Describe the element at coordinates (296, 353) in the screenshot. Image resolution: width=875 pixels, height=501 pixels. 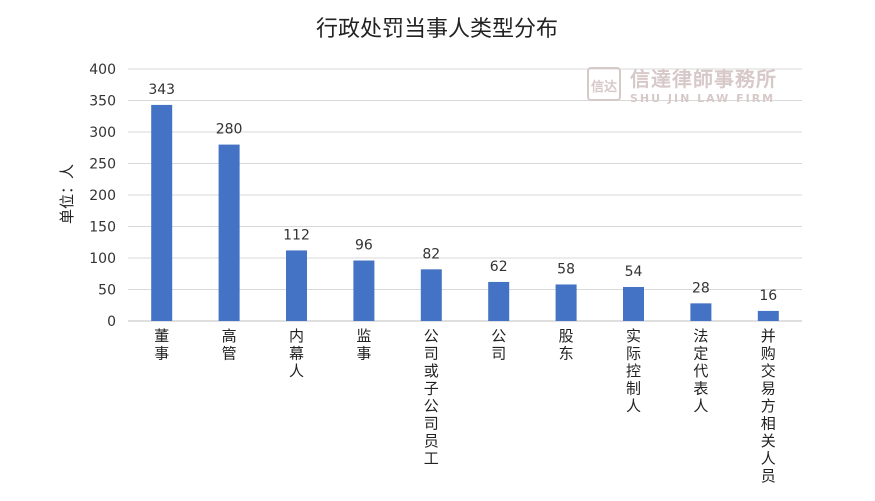
I see `category-label: 内幕人` at that location.